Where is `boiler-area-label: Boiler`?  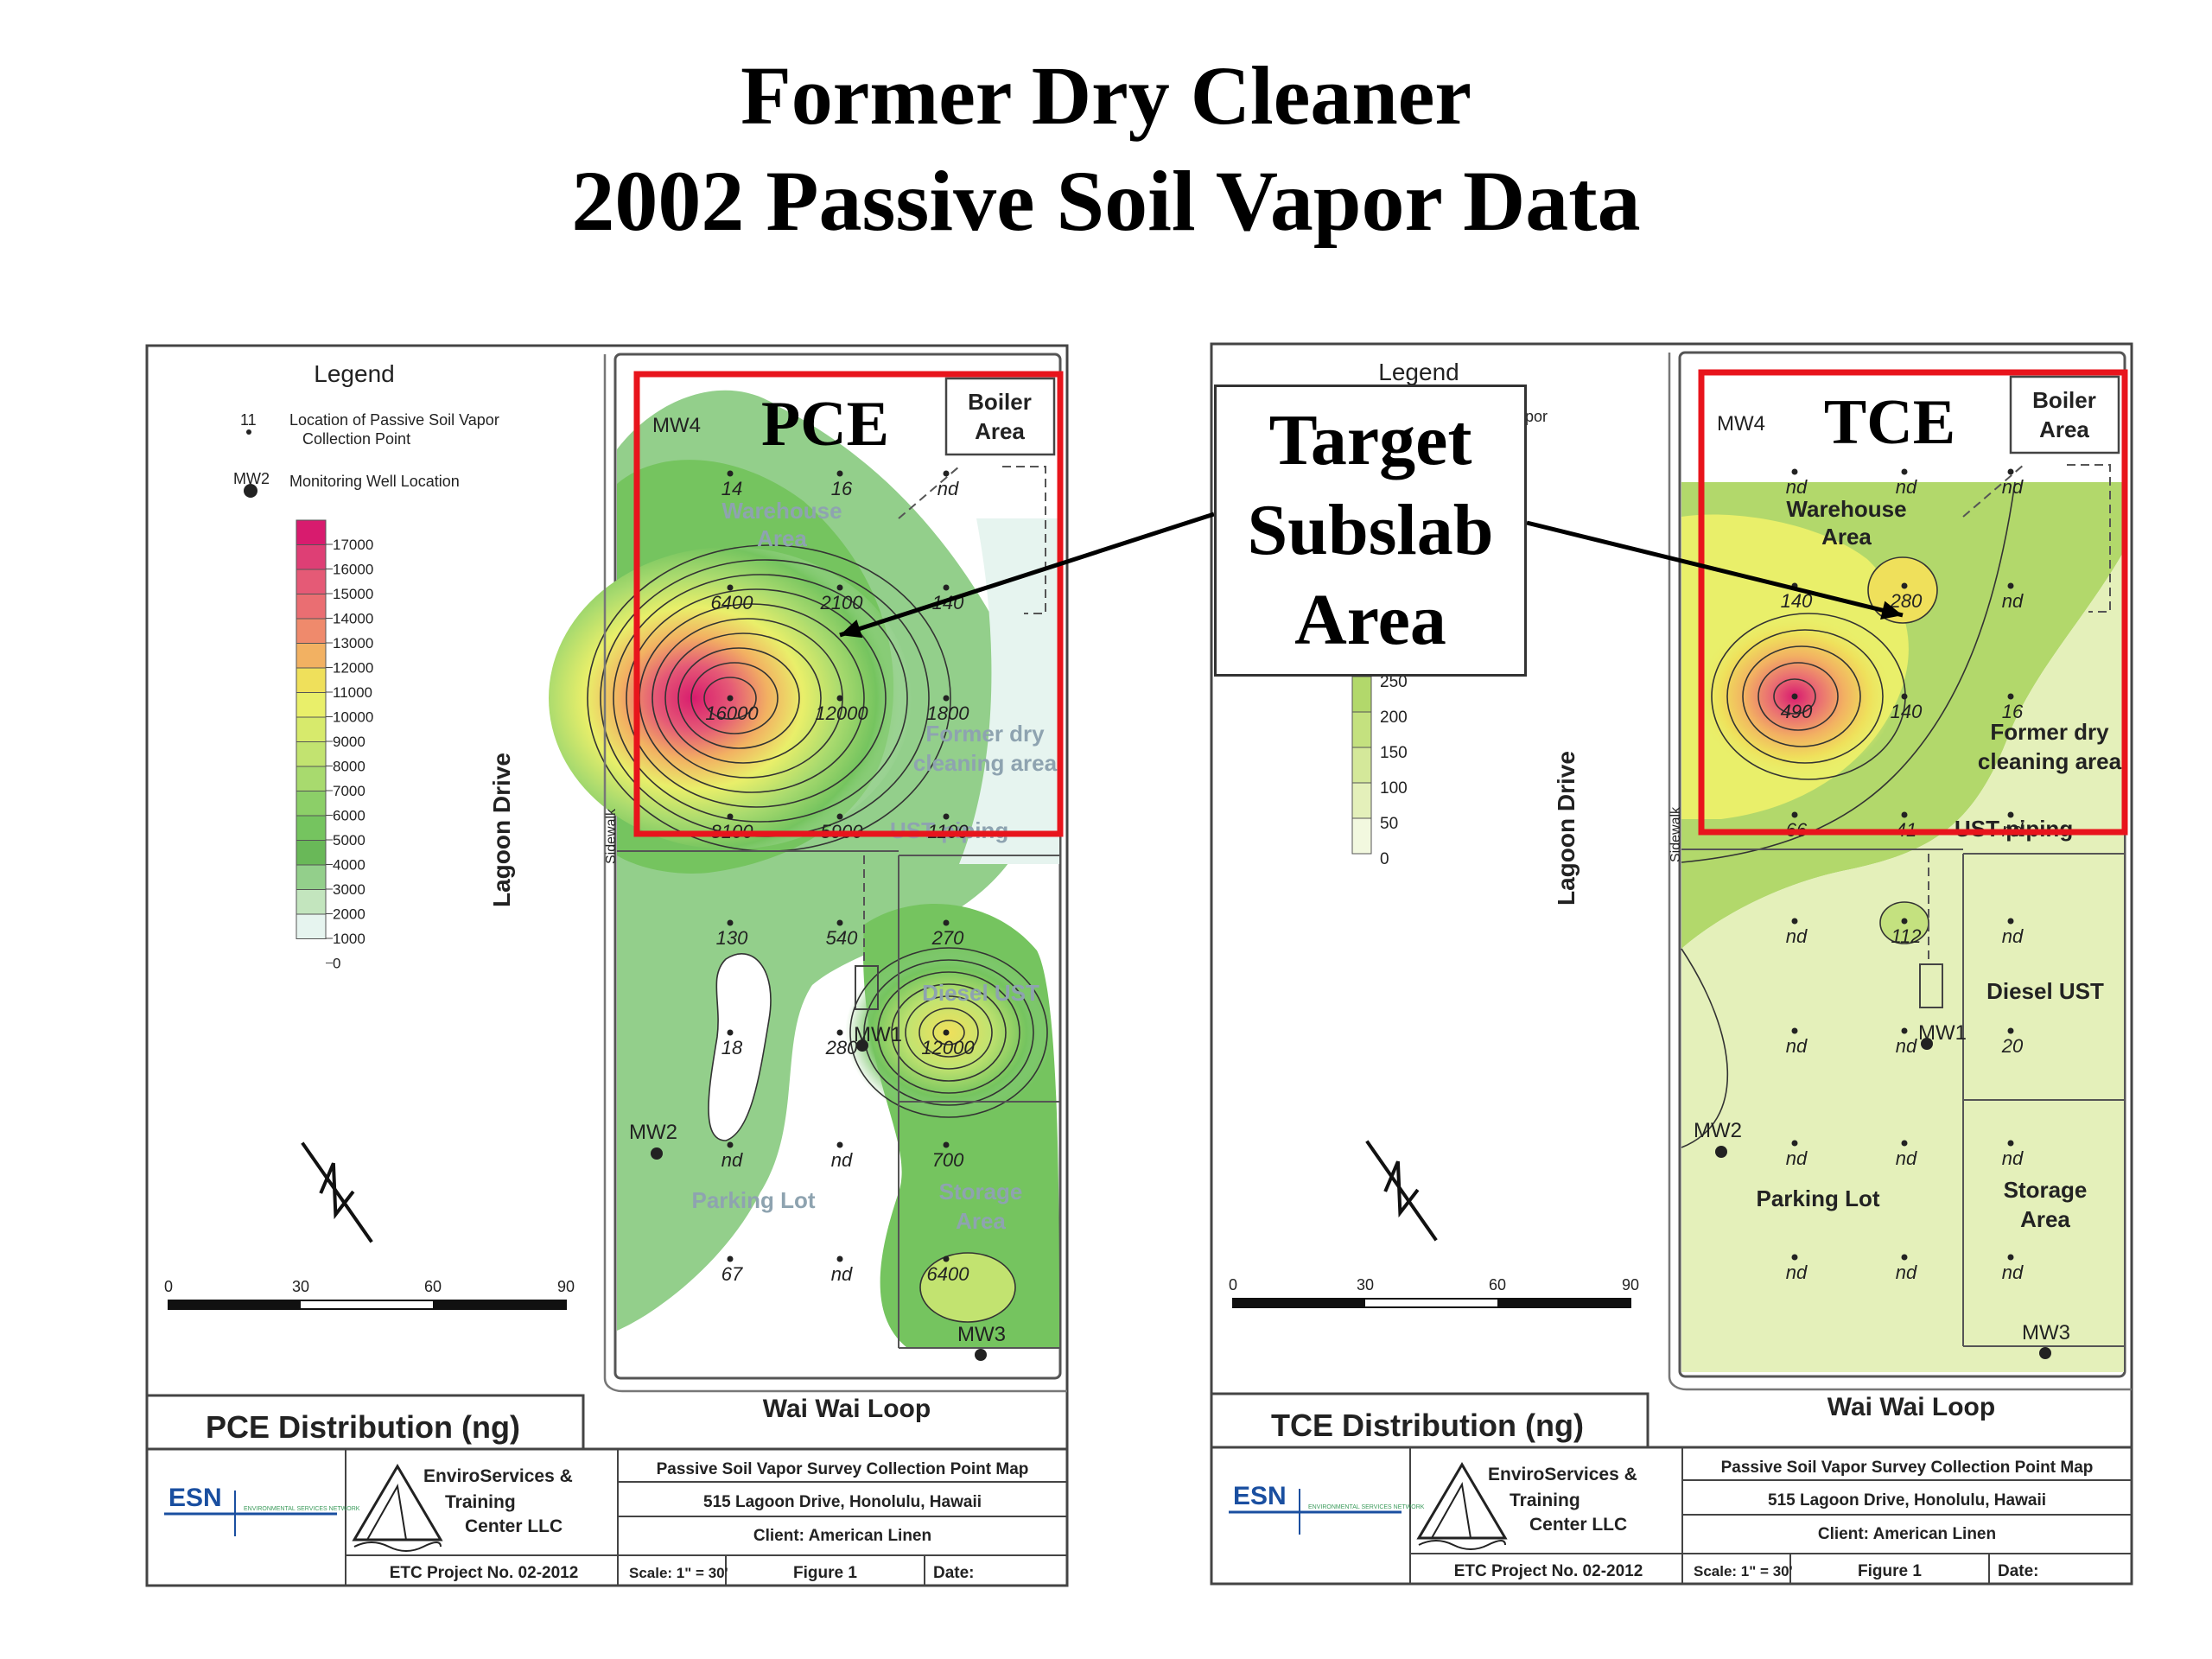
boiler-area-label: Boiler is located at coordinates (1000, 402).